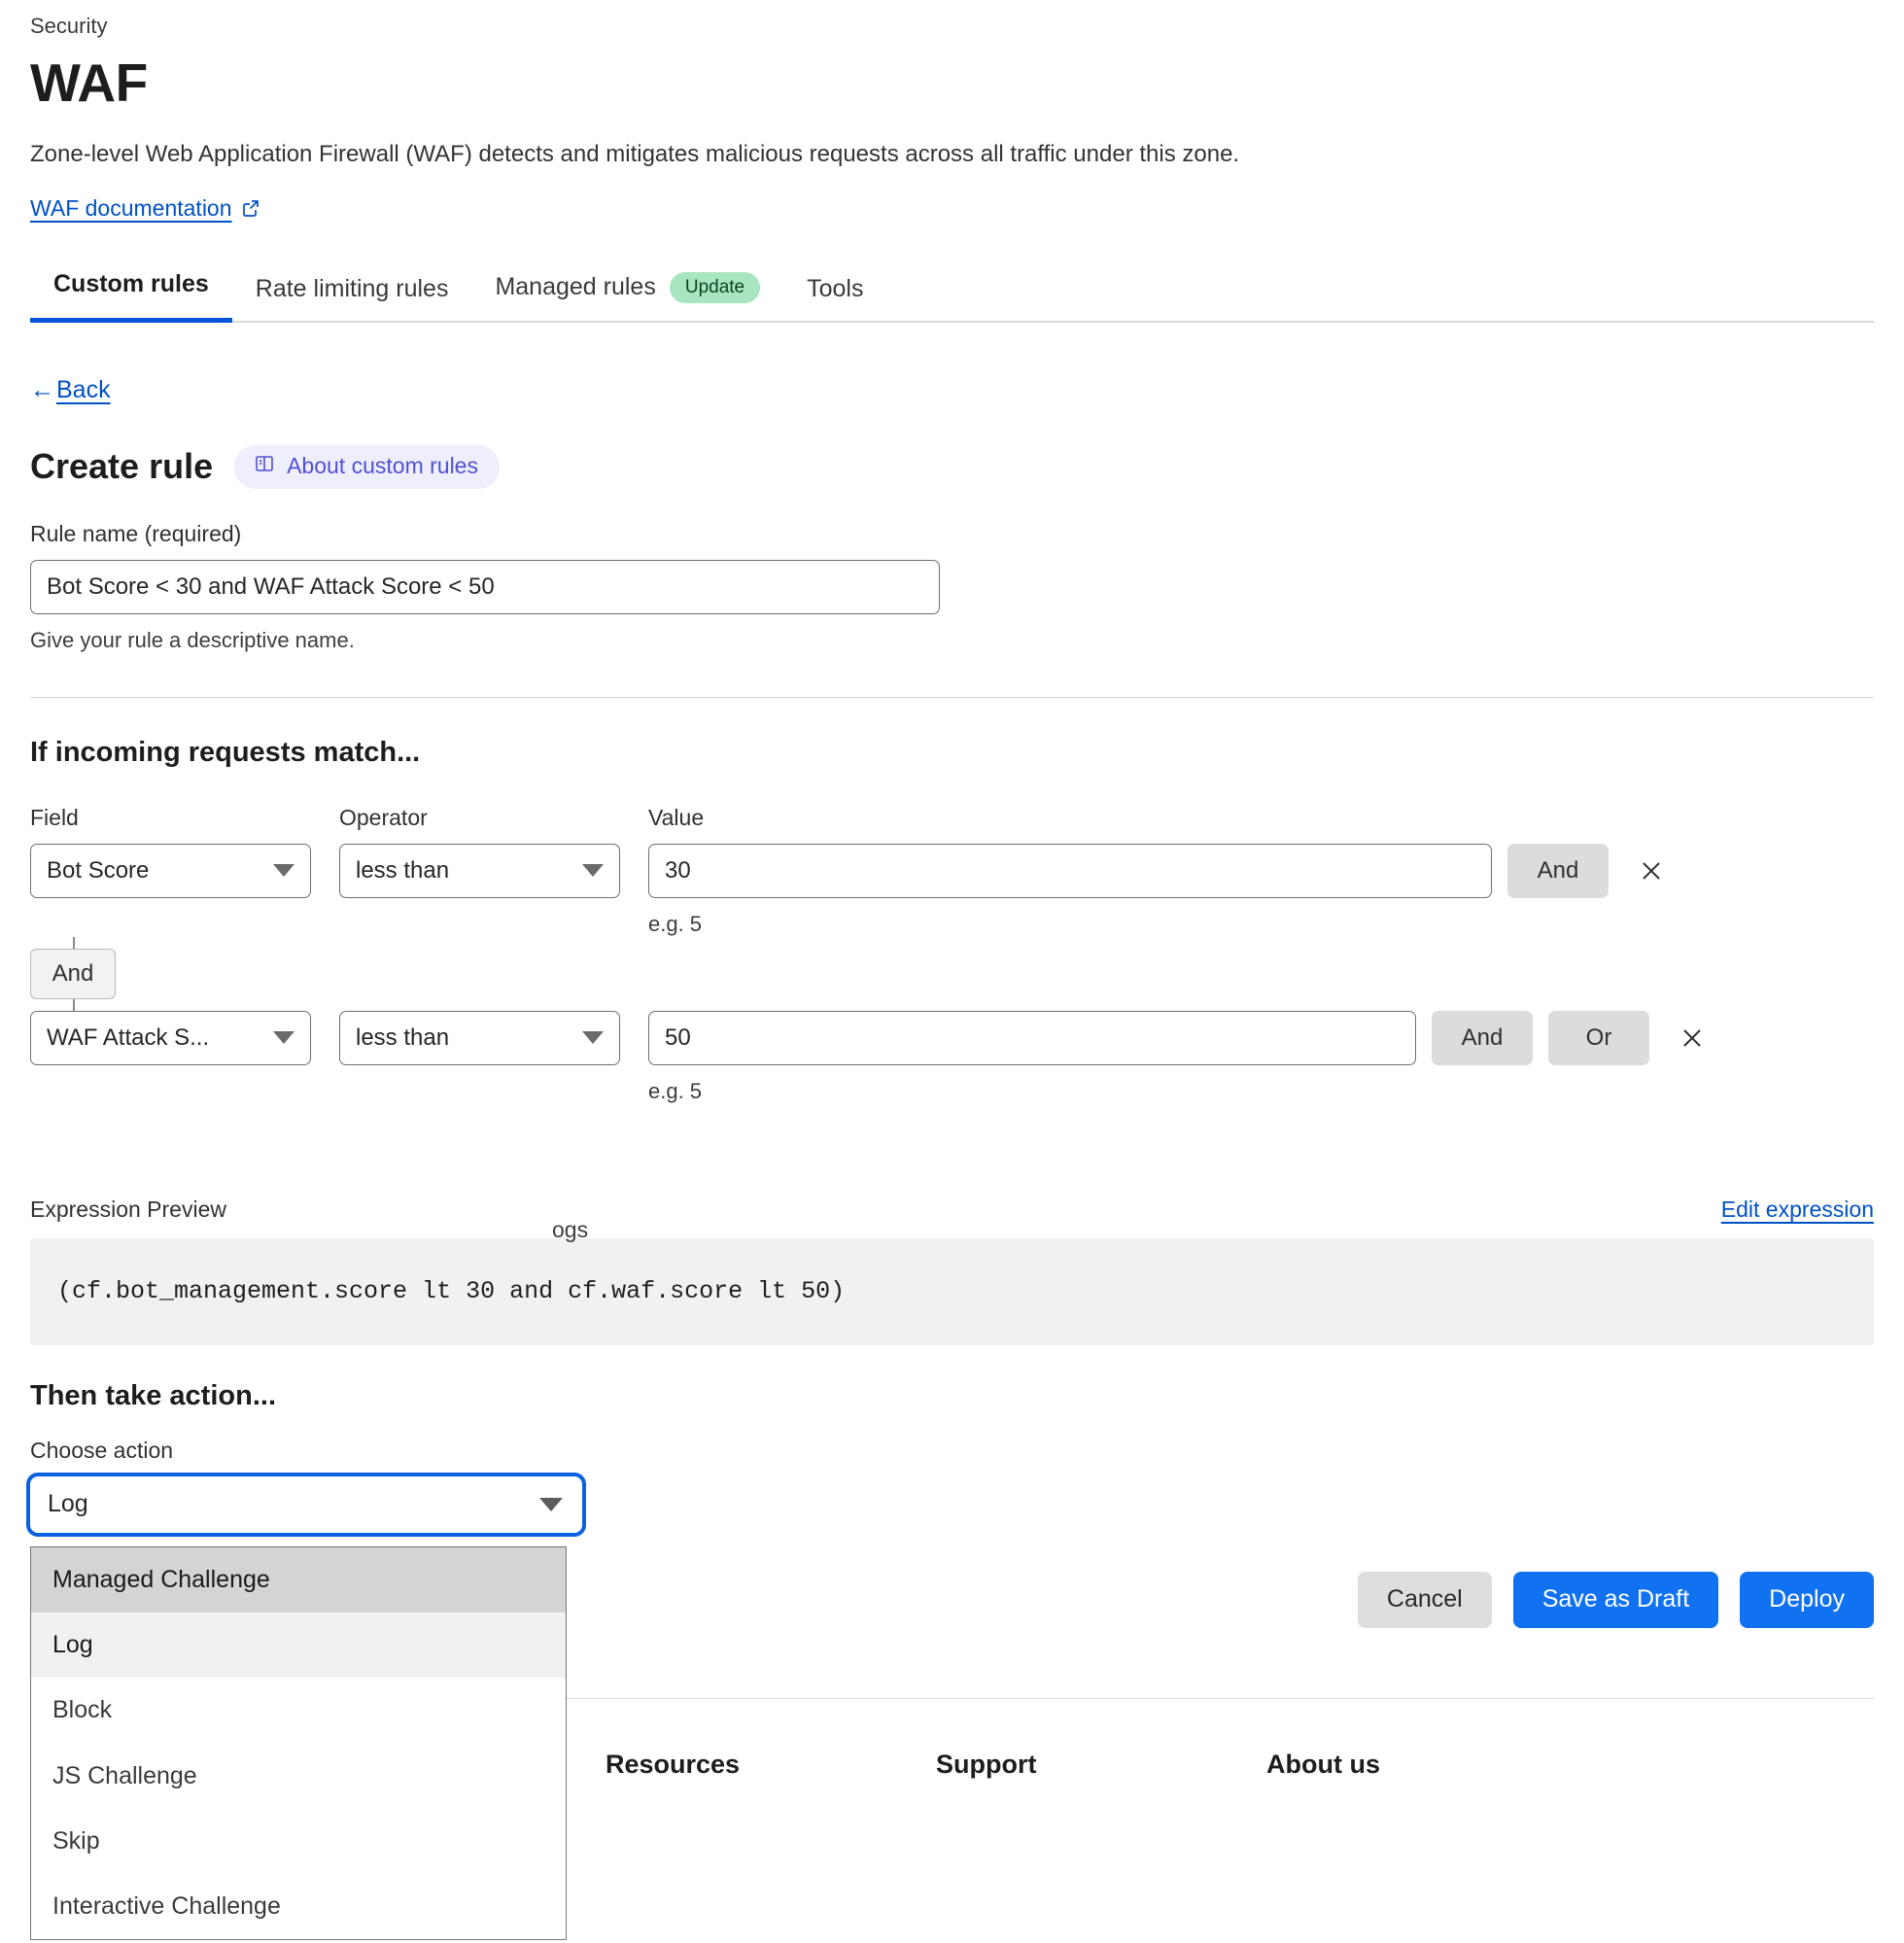 The image size is (1904, 1943). I want to click on condition-row: WAF Attack S... less than e.g. 5 And Or, so click(952, 1057).